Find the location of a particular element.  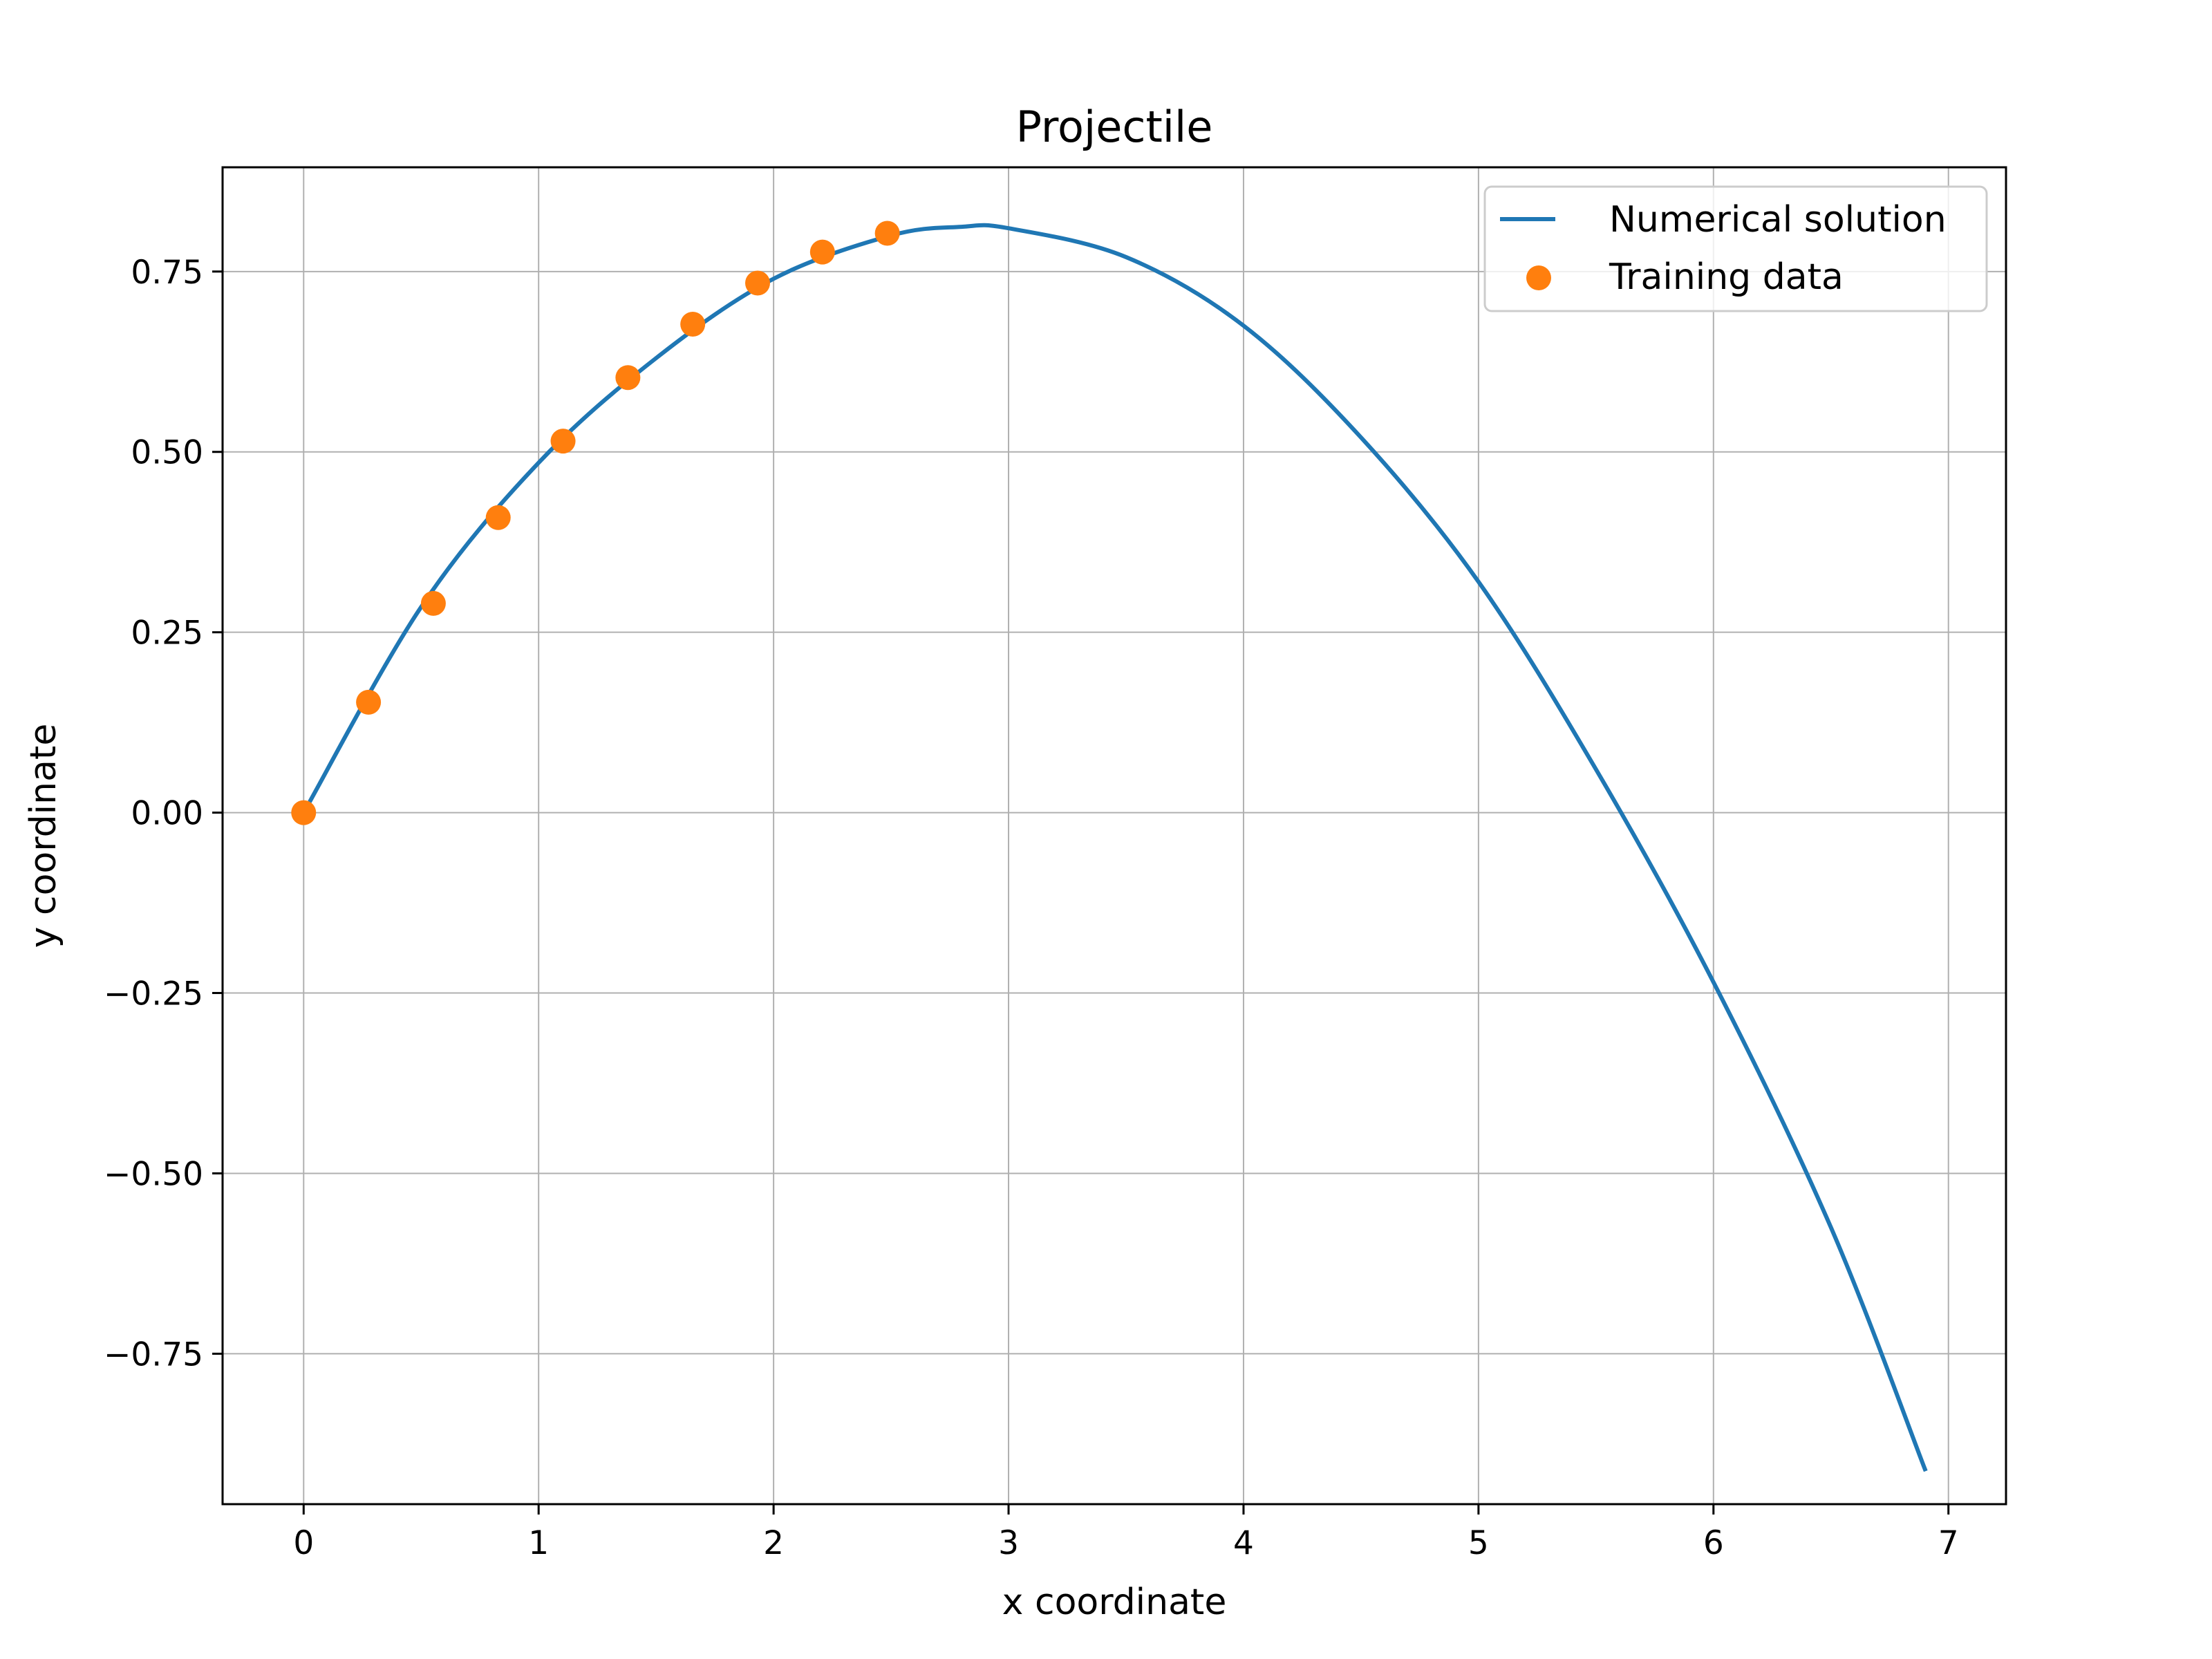

y-tick-label: −0.50 is located at coordinates (153, 1174).